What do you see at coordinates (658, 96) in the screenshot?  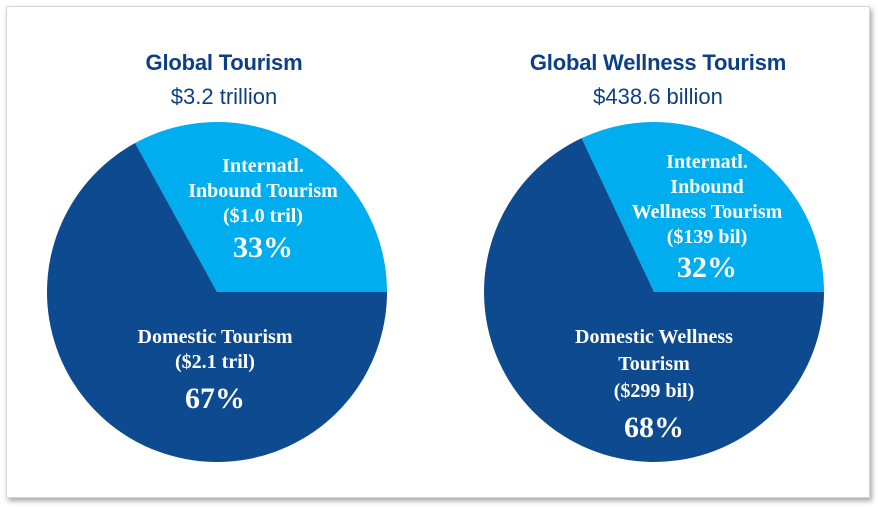 I see `chart-2-subtitle: $438.6 billion` at bounding box center [658, 96].